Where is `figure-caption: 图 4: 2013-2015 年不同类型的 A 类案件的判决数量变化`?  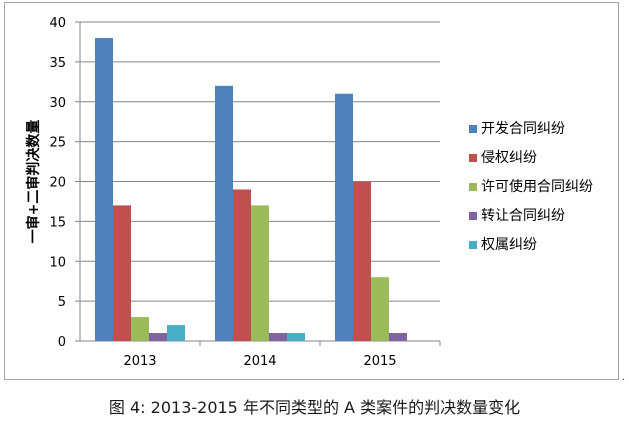 figure-caption: 图 4: 2013-2015 年不同类型的 A 类案件的判决数量变化 is located at coordinates (314, 407).